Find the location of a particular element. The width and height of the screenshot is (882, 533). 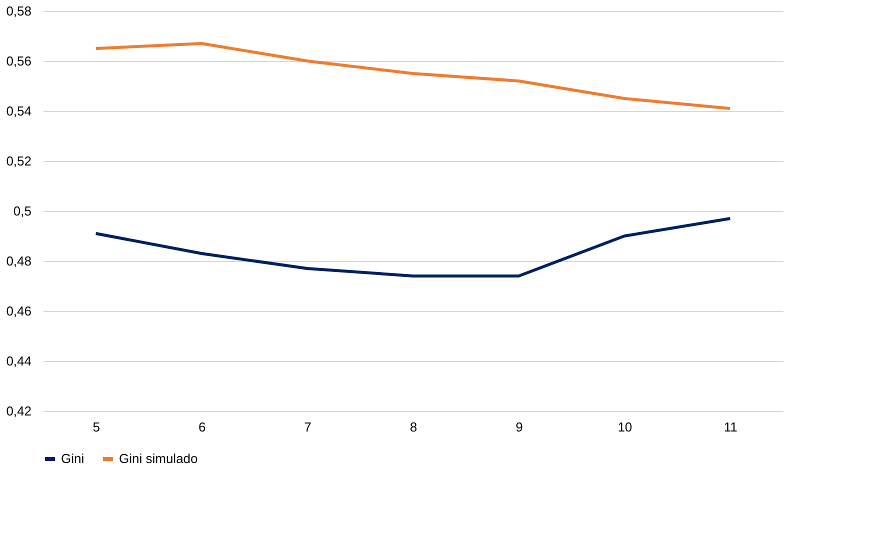

y-tick-label: 0,54 is located at coordinates (19, 111).